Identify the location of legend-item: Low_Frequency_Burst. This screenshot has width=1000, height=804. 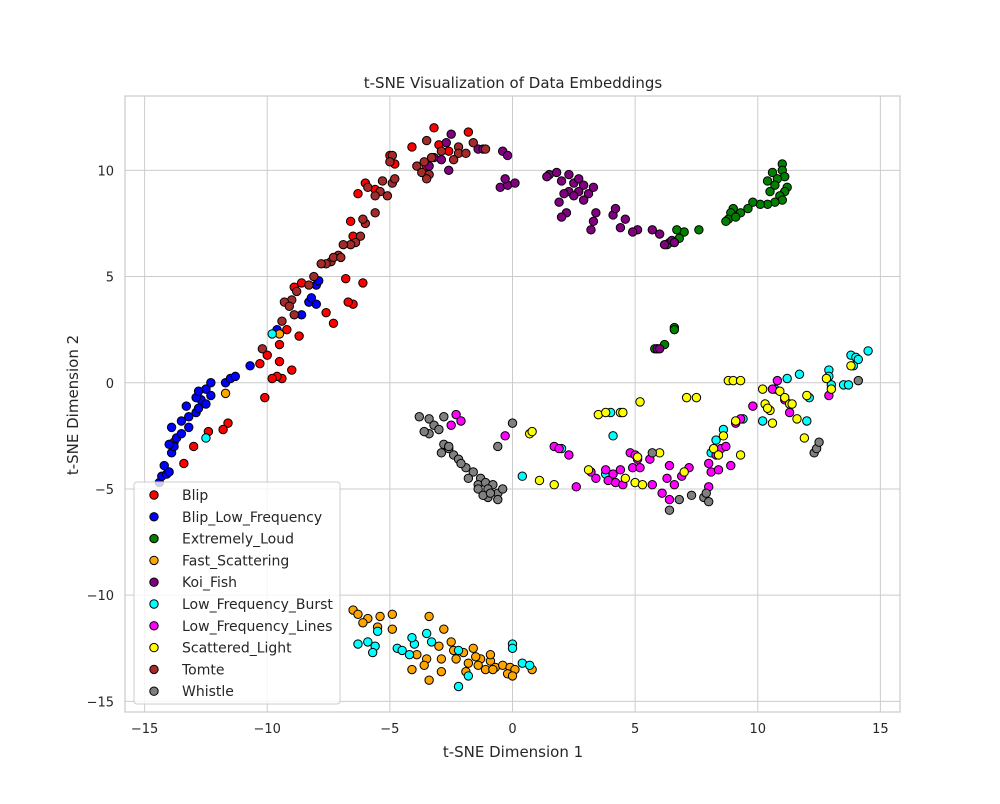
(241, 605).